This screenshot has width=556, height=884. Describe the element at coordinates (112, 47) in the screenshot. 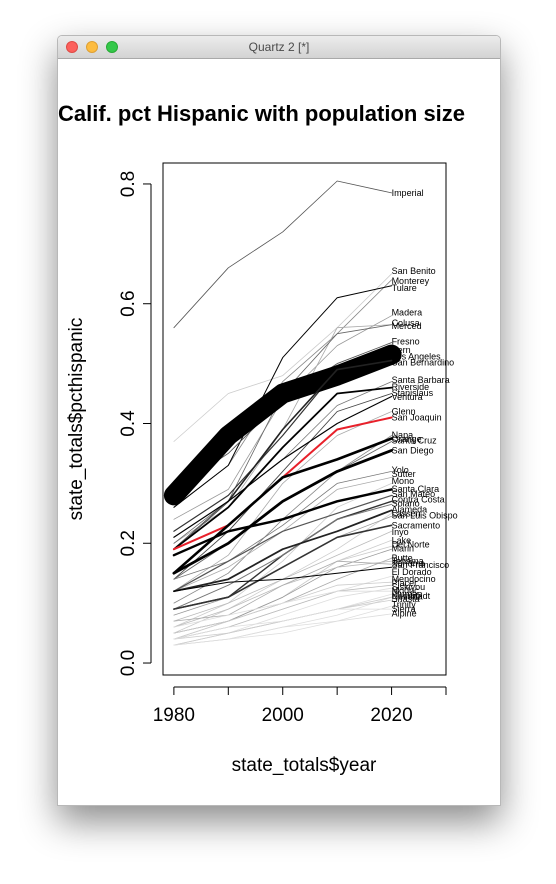

I see `zoom-button` at that location.